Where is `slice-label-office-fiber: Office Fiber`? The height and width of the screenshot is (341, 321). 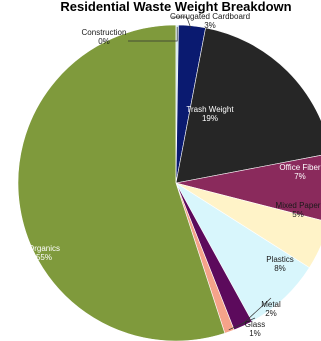 slice-label-office-fiber: Office Fiber is located at coordinates (300, 167).